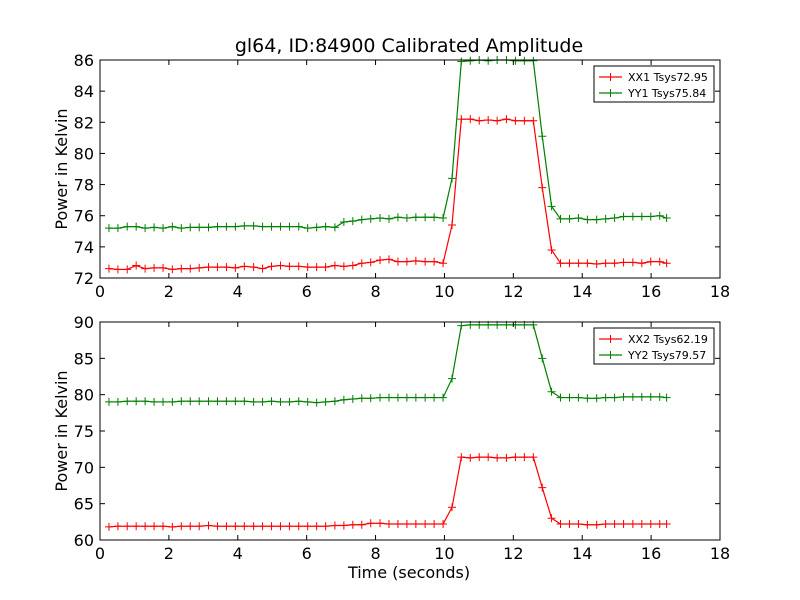  Describe the element at coordinates (100, 291) in the screenshot. I see `x-tick-label: 0` at that location.